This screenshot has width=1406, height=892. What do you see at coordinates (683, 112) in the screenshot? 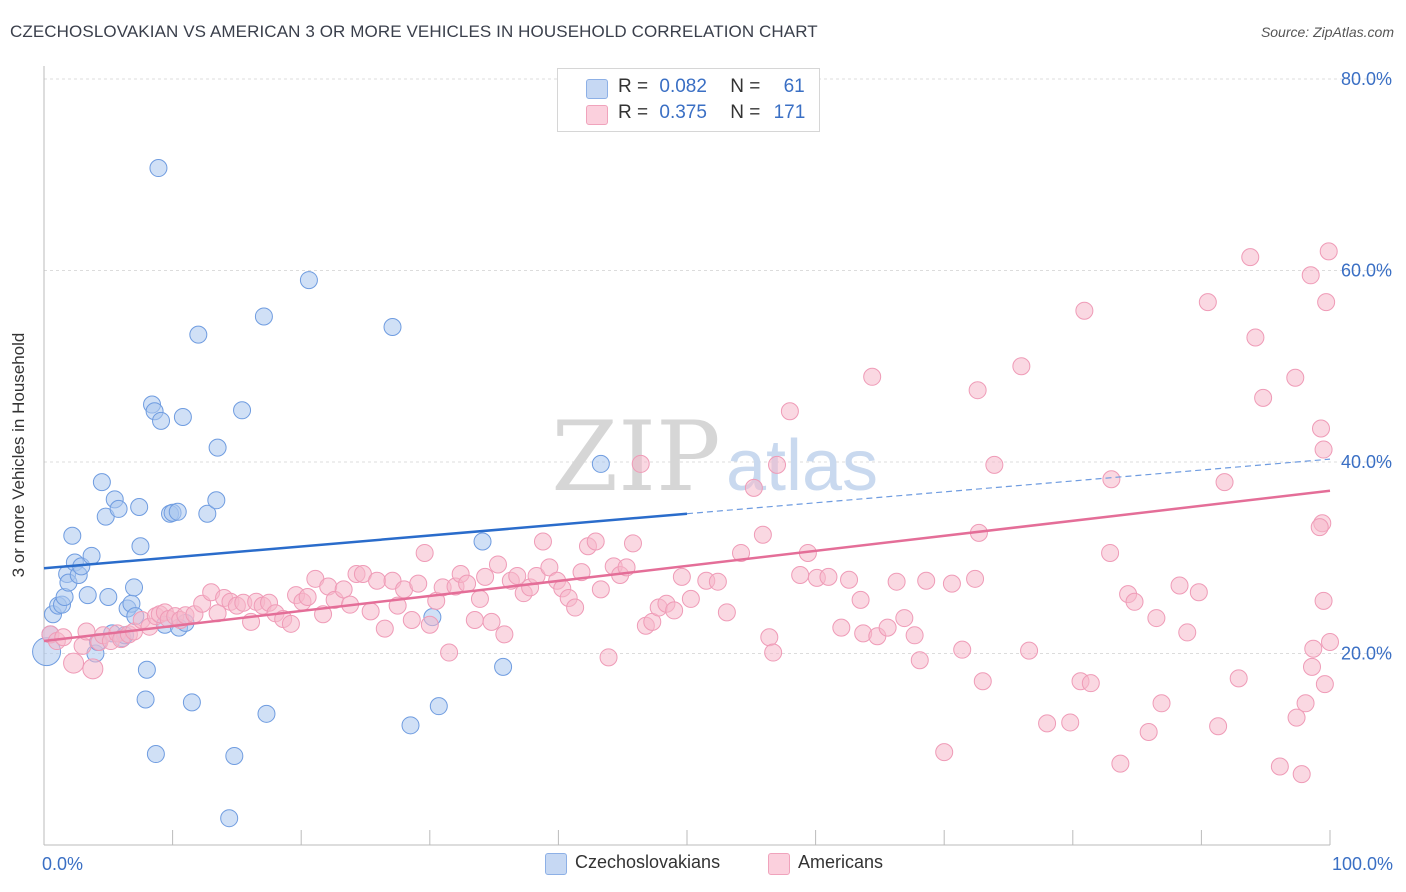
I see `legend-r-value: 0.375` at bounding box center [683, 112].